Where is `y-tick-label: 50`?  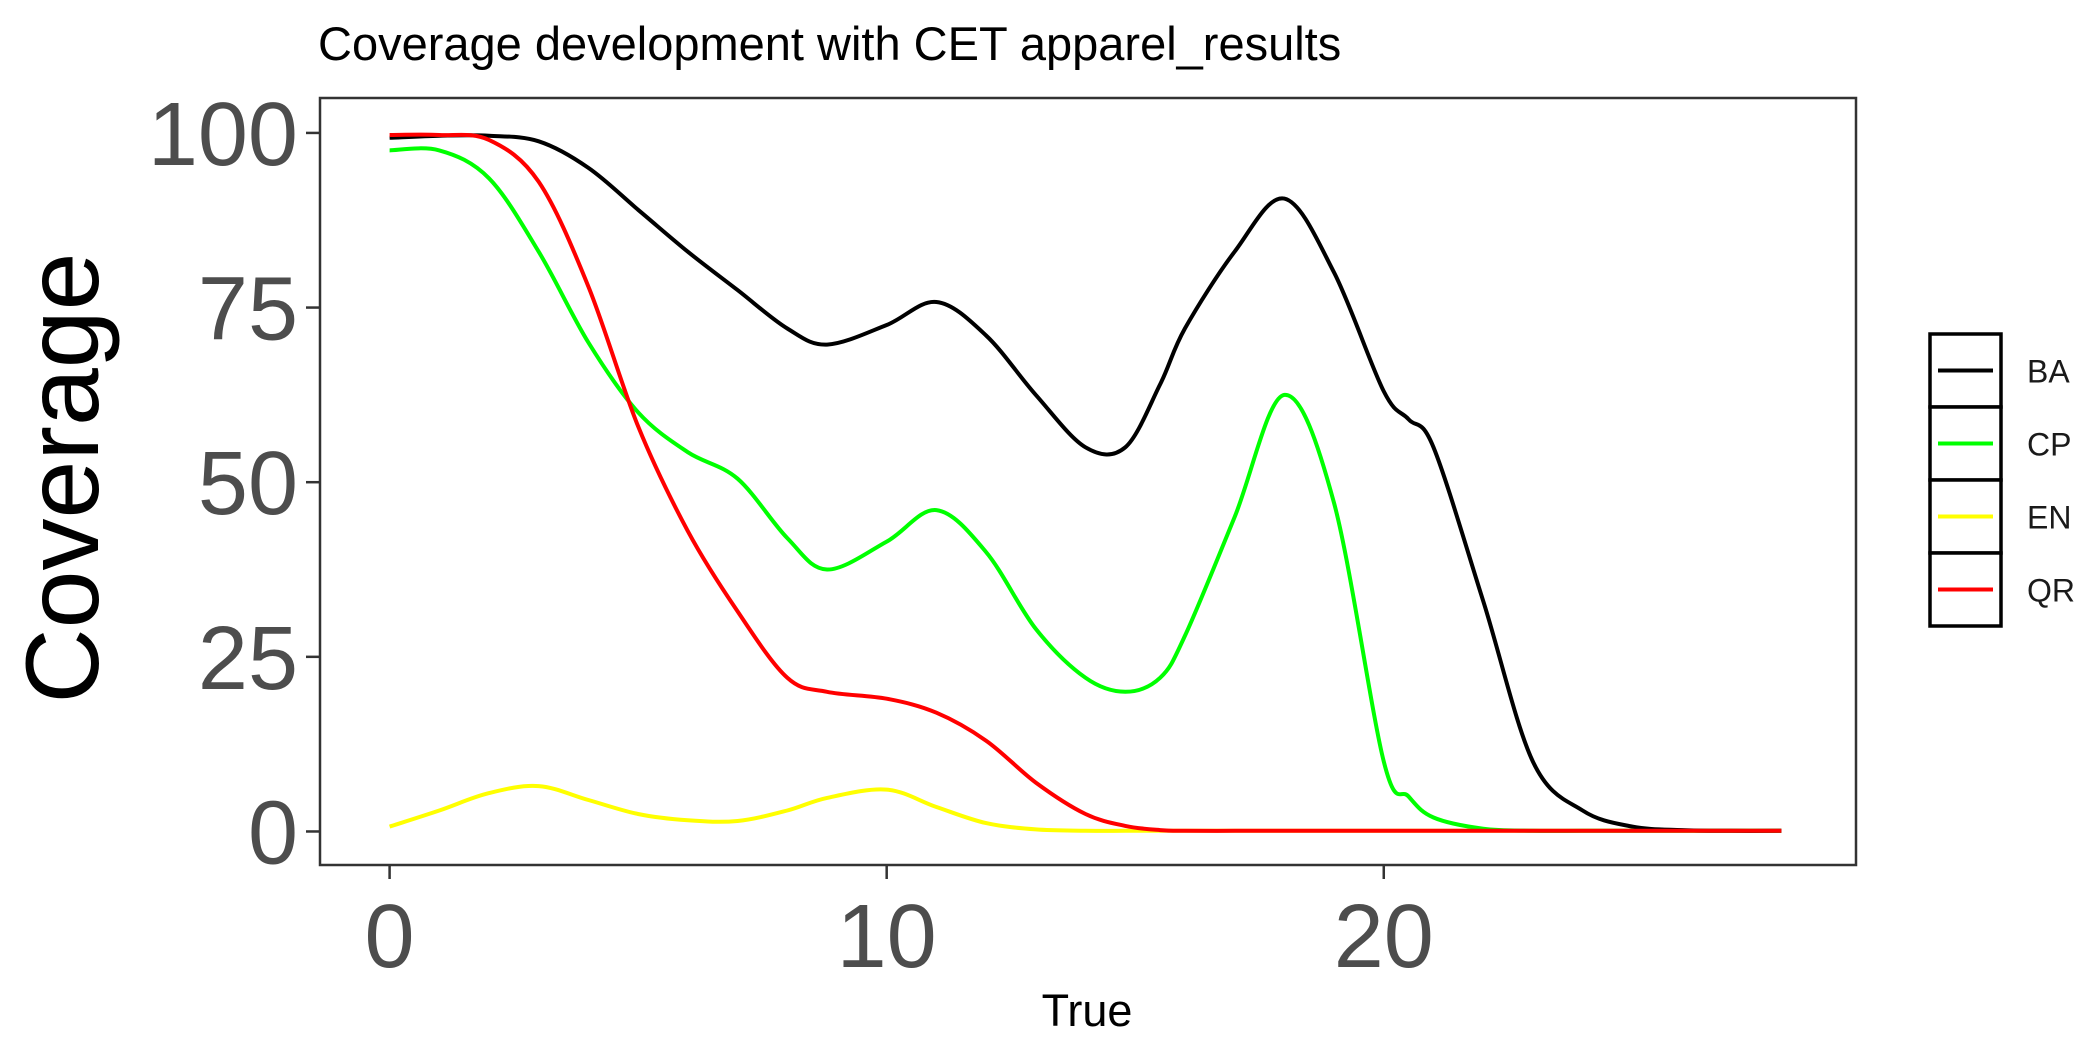
y-tick-label: 50 is located at coordinates (248, 484).